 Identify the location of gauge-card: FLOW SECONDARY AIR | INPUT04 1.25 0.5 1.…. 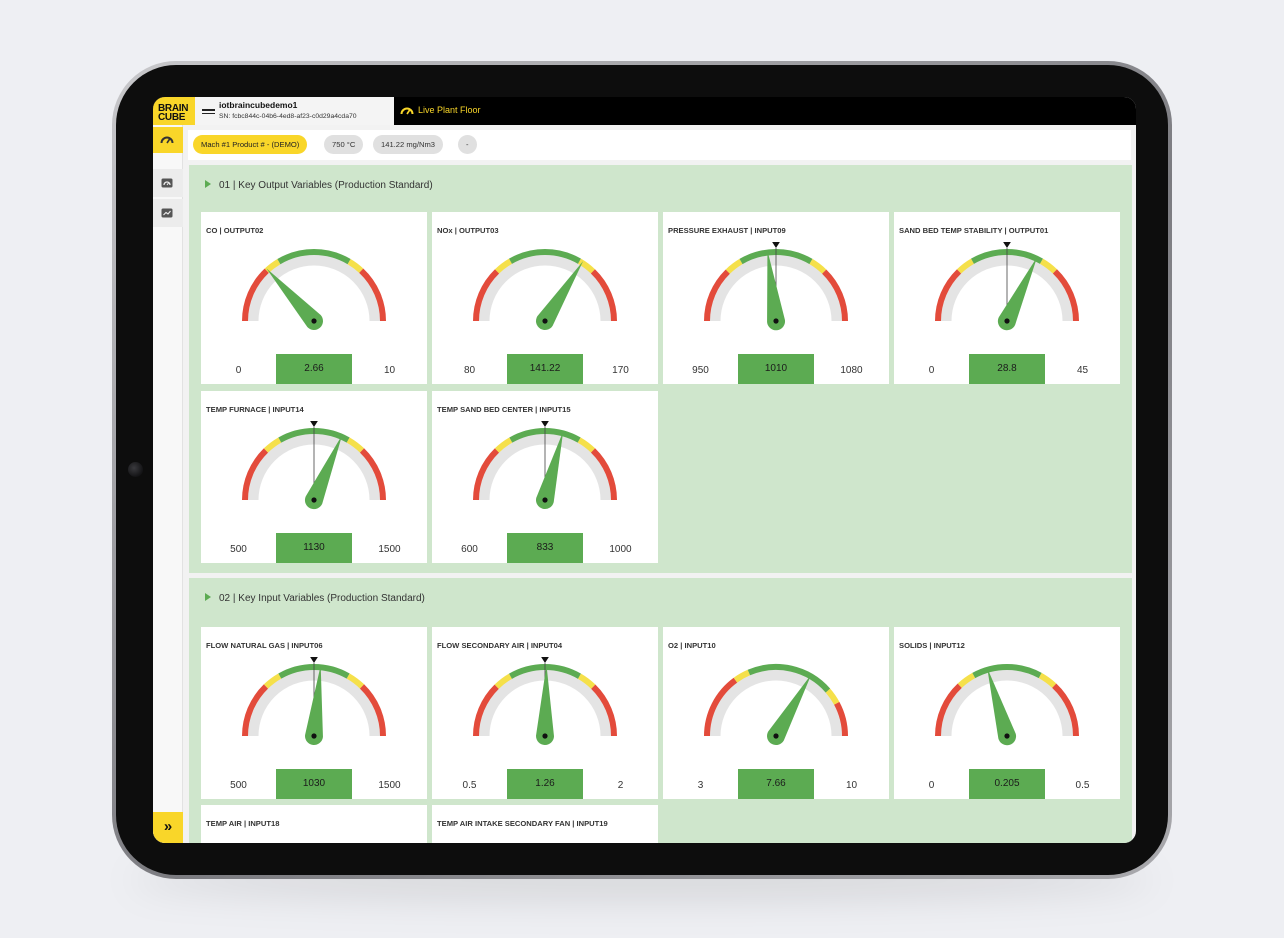
(545, 713).